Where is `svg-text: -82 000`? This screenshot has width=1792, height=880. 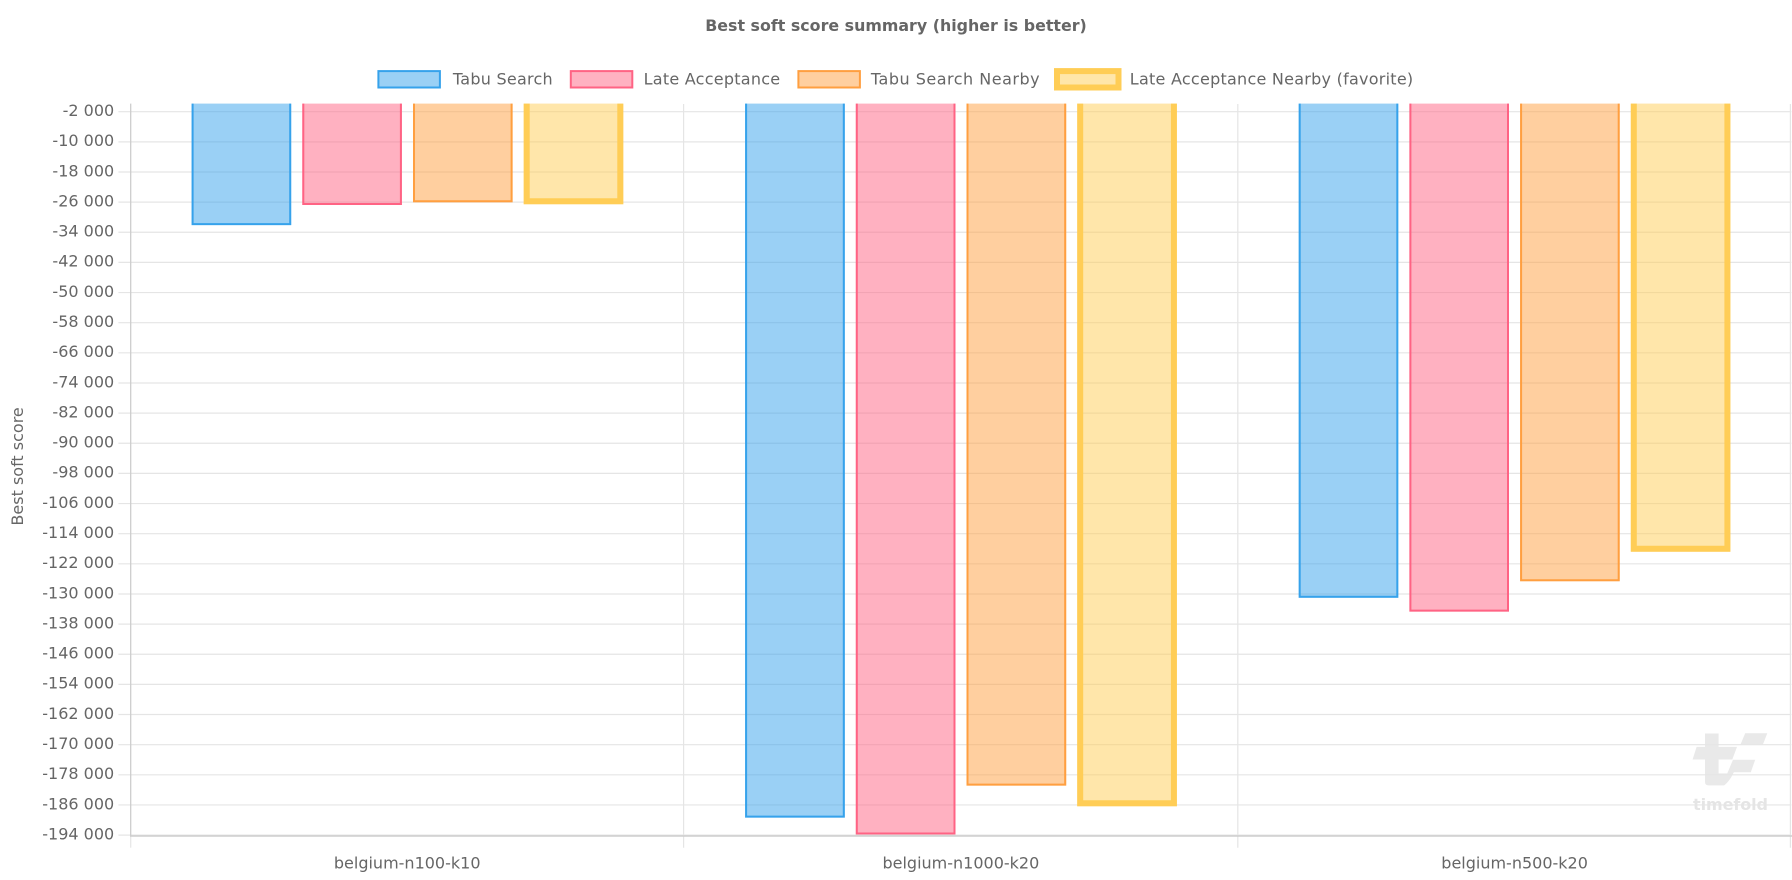 svg-text: -82 000 is located at coordinates (83, 411).